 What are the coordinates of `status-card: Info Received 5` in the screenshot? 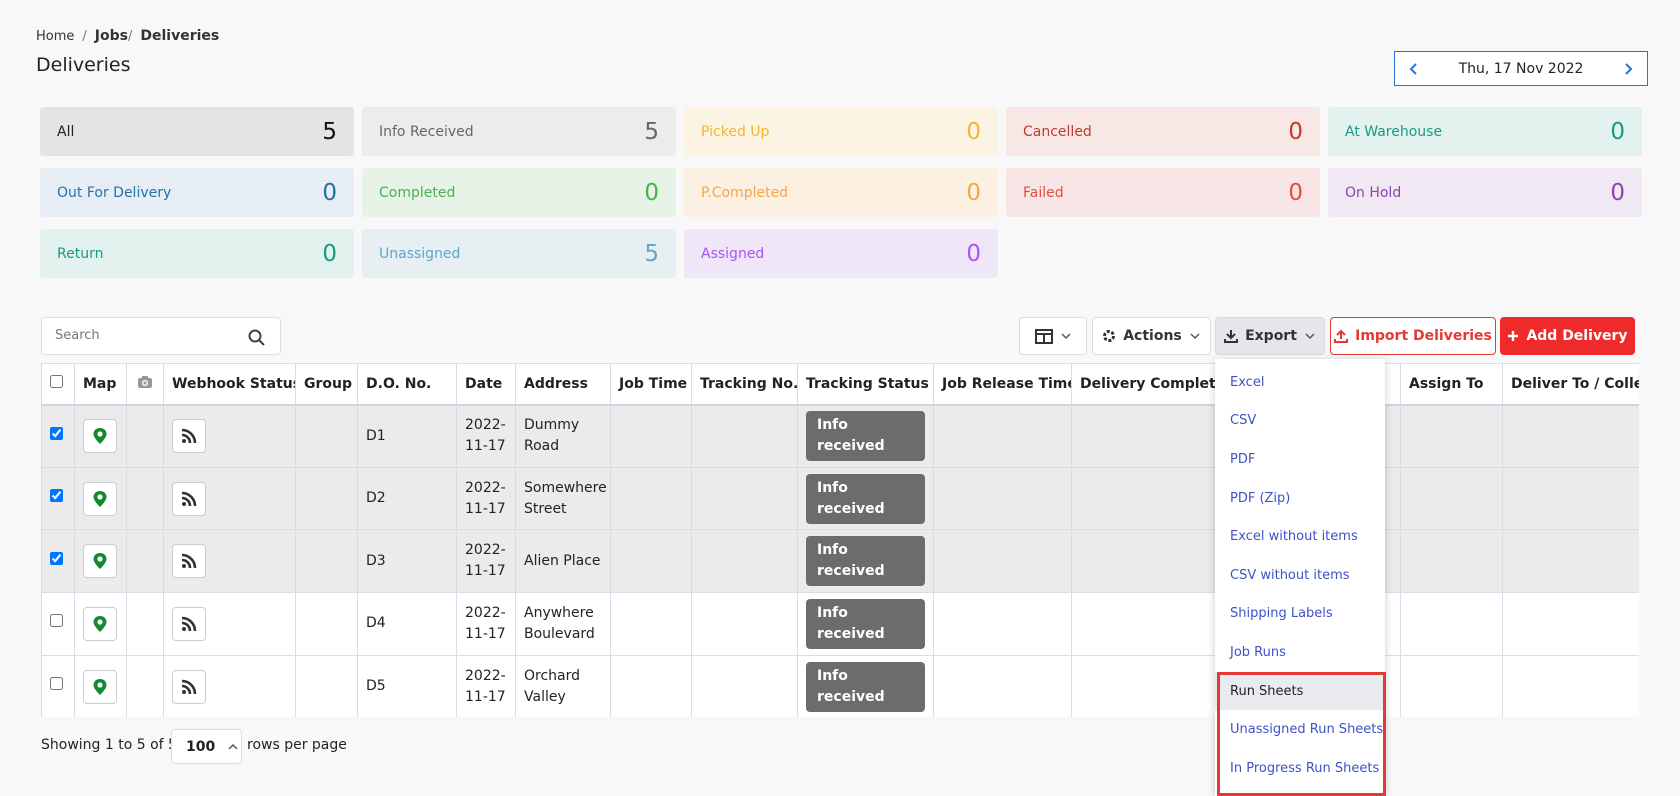 It's located at (519, 131).